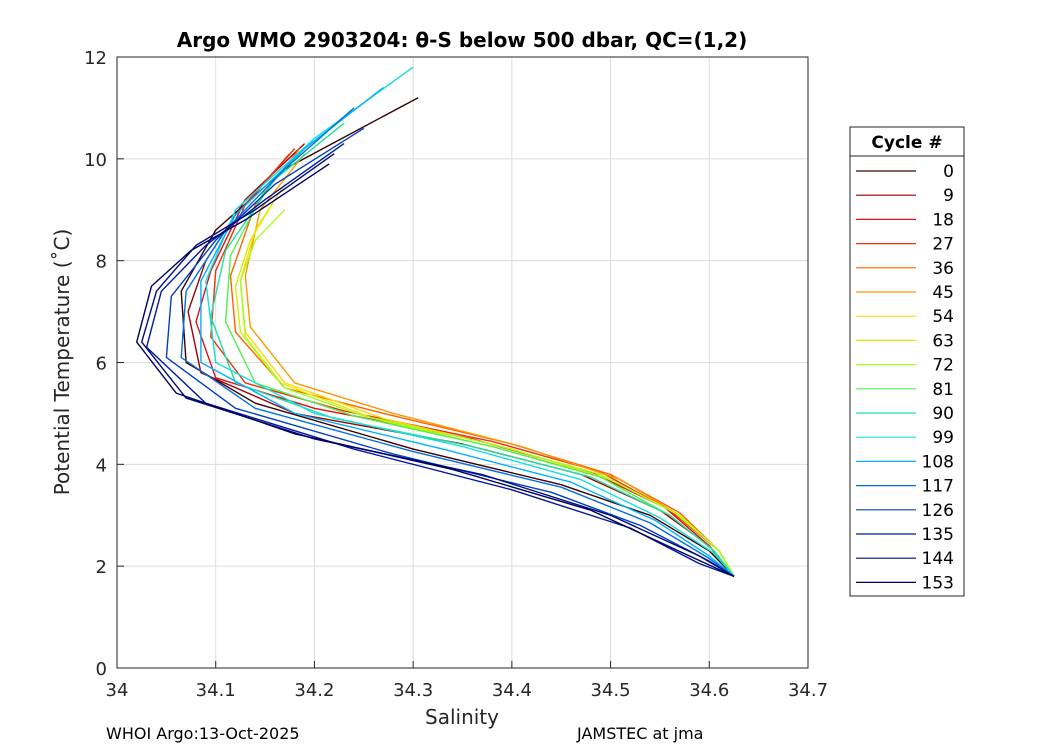  Describe the element at coordinates (943, 220) in the screenshot. I see `legend-label-18: 18` at that location.